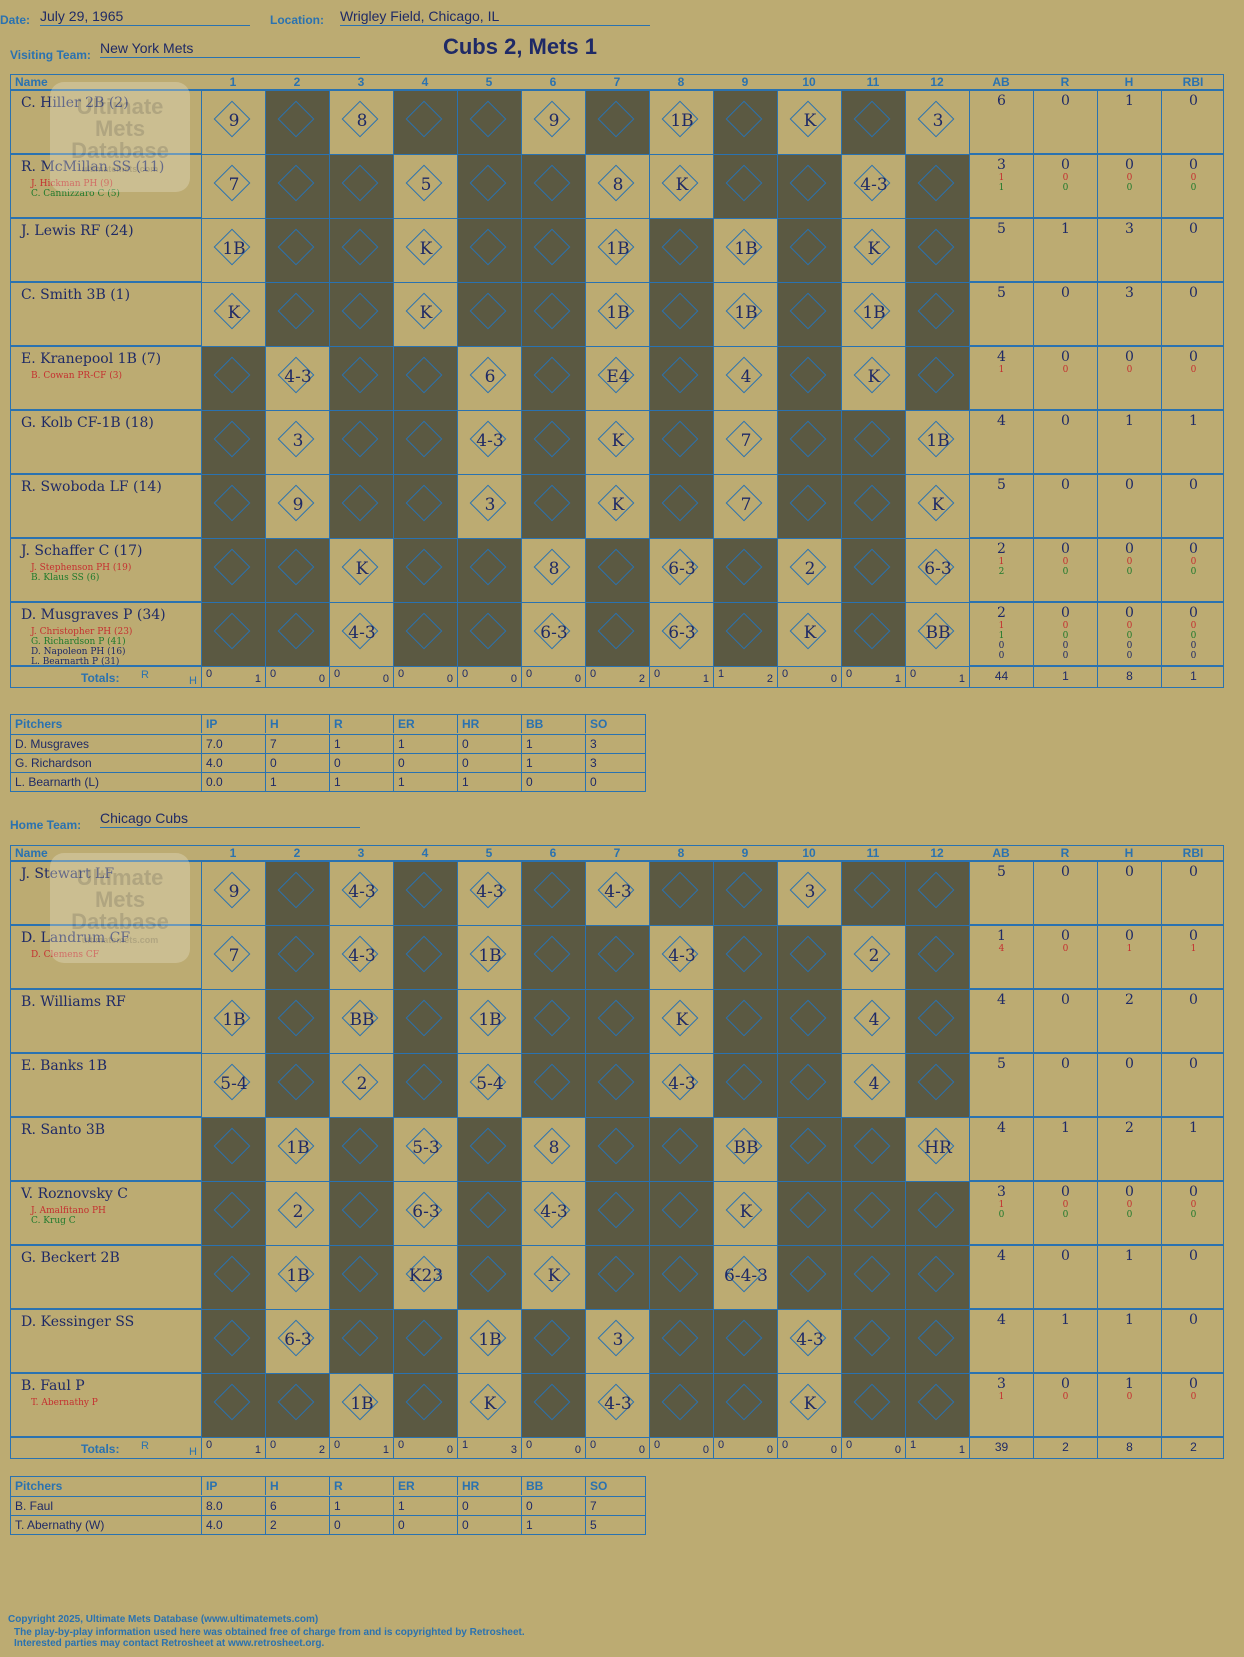 The height and width of the screenshot is (1657, 1244). What do you see at coordinates (809, 853) in the screenshot?
I see `inning-header: 10` at bounding box center [809, 853].